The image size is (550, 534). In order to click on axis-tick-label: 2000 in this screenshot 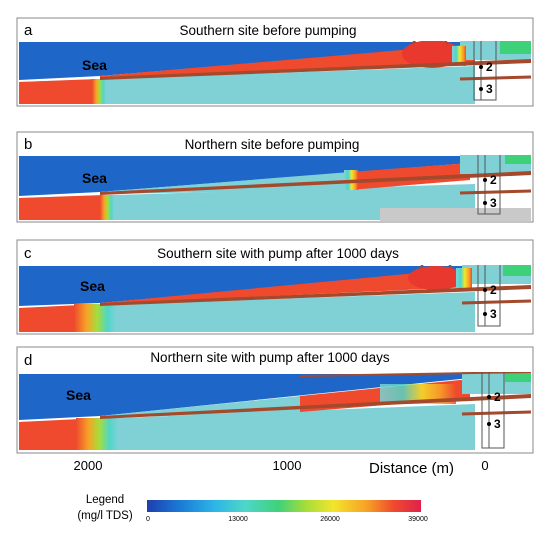, I will do `click(88, 465)`.